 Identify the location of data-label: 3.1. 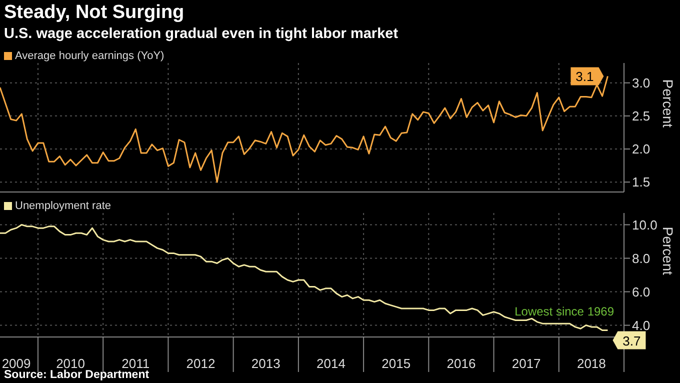
(585, 76).